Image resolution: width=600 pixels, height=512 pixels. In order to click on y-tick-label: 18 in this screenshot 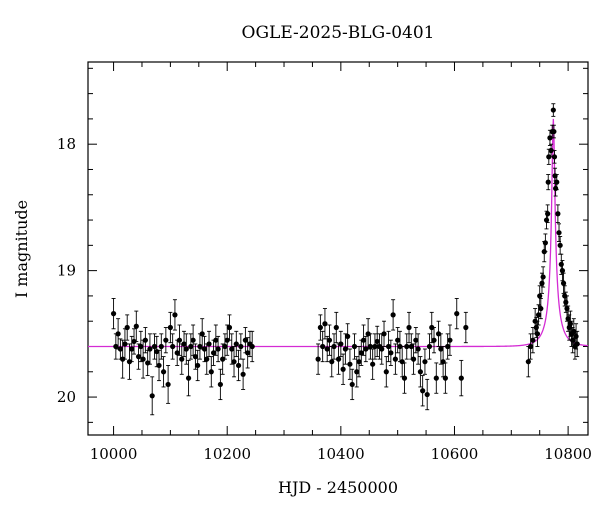, I will do `click(66, 144)`.